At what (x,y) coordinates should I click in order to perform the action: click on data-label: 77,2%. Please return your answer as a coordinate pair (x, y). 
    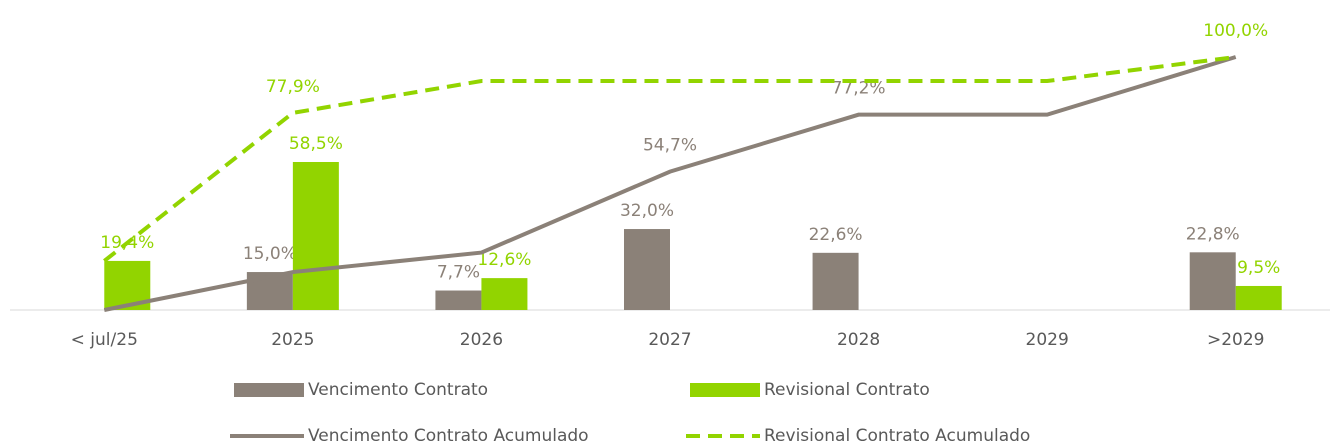
    Looking at the image, I should click on (859, 89).